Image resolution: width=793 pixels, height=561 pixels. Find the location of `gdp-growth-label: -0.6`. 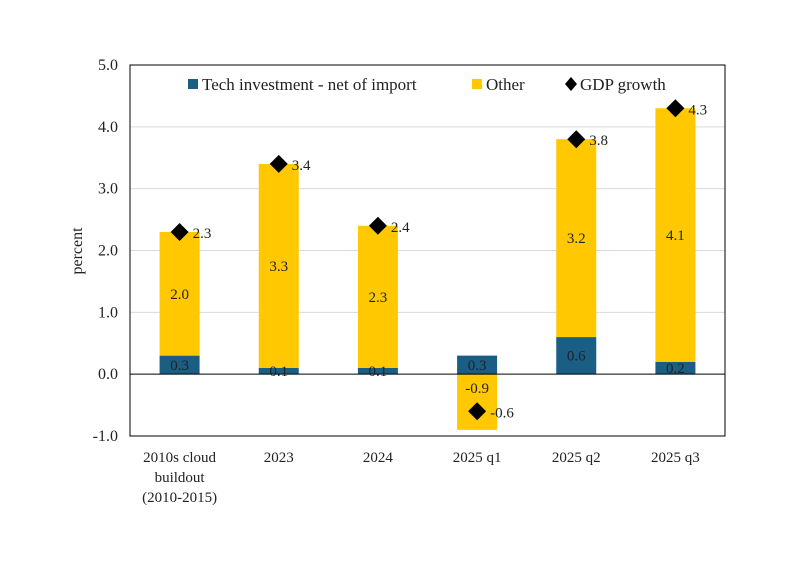

gdp-growth-label: -0.6 is located at coordinates (502, 413).